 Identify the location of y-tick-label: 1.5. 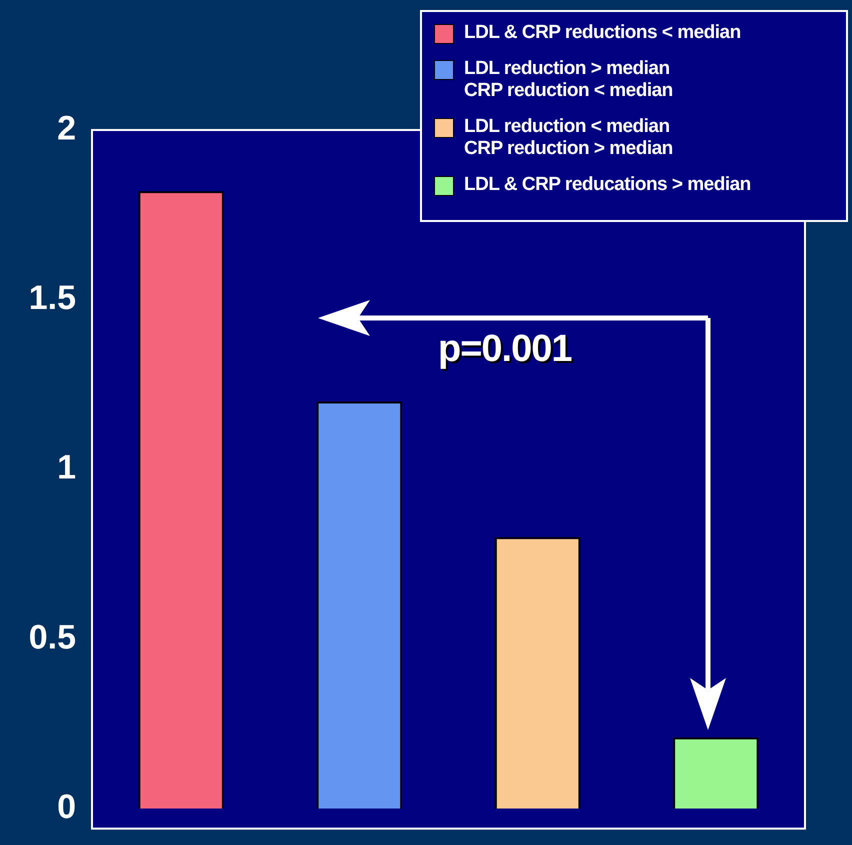
(52, 298).